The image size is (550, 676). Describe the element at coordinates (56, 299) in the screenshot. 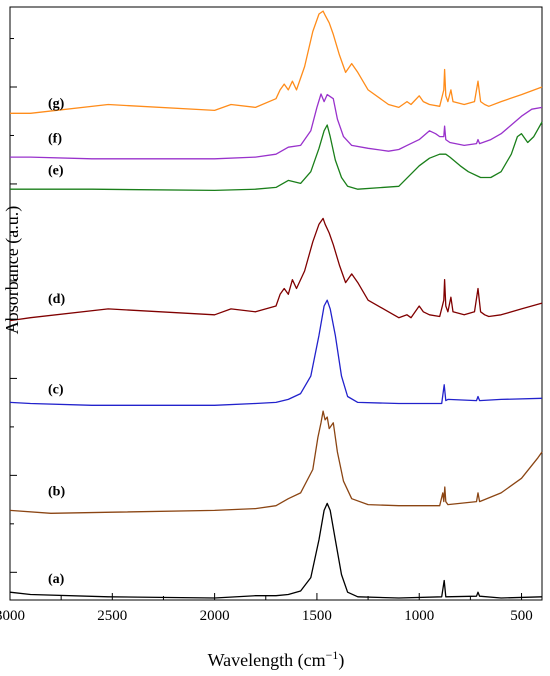

I see `series-label-3: (d)` at that location.